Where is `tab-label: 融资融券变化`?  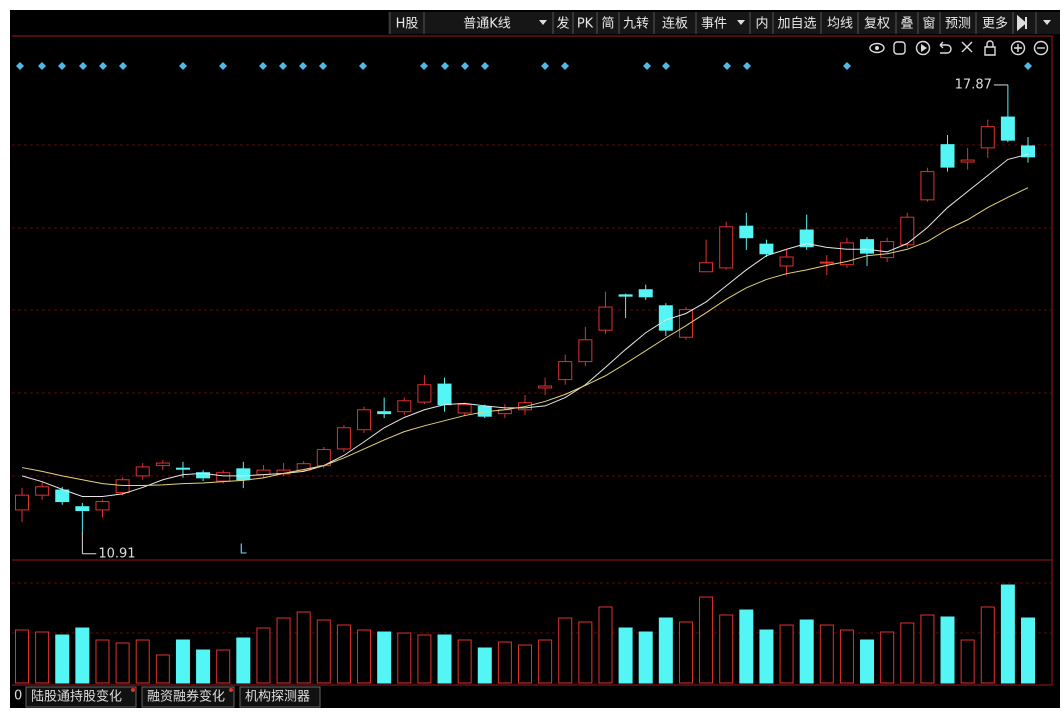
tab-label: 融资融券变化 is located at coordinates (186, 697).